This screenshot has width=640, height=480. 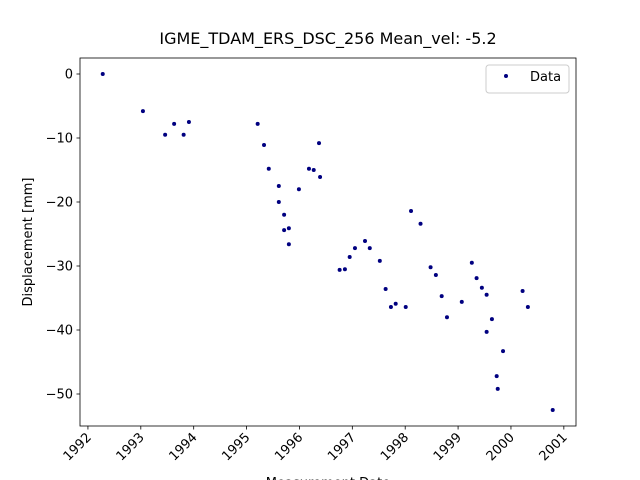 What do you see at coordinates (131, 447) in the screenshot?
I see `x-tick-label: 1993` at bounding box center [131, 447].